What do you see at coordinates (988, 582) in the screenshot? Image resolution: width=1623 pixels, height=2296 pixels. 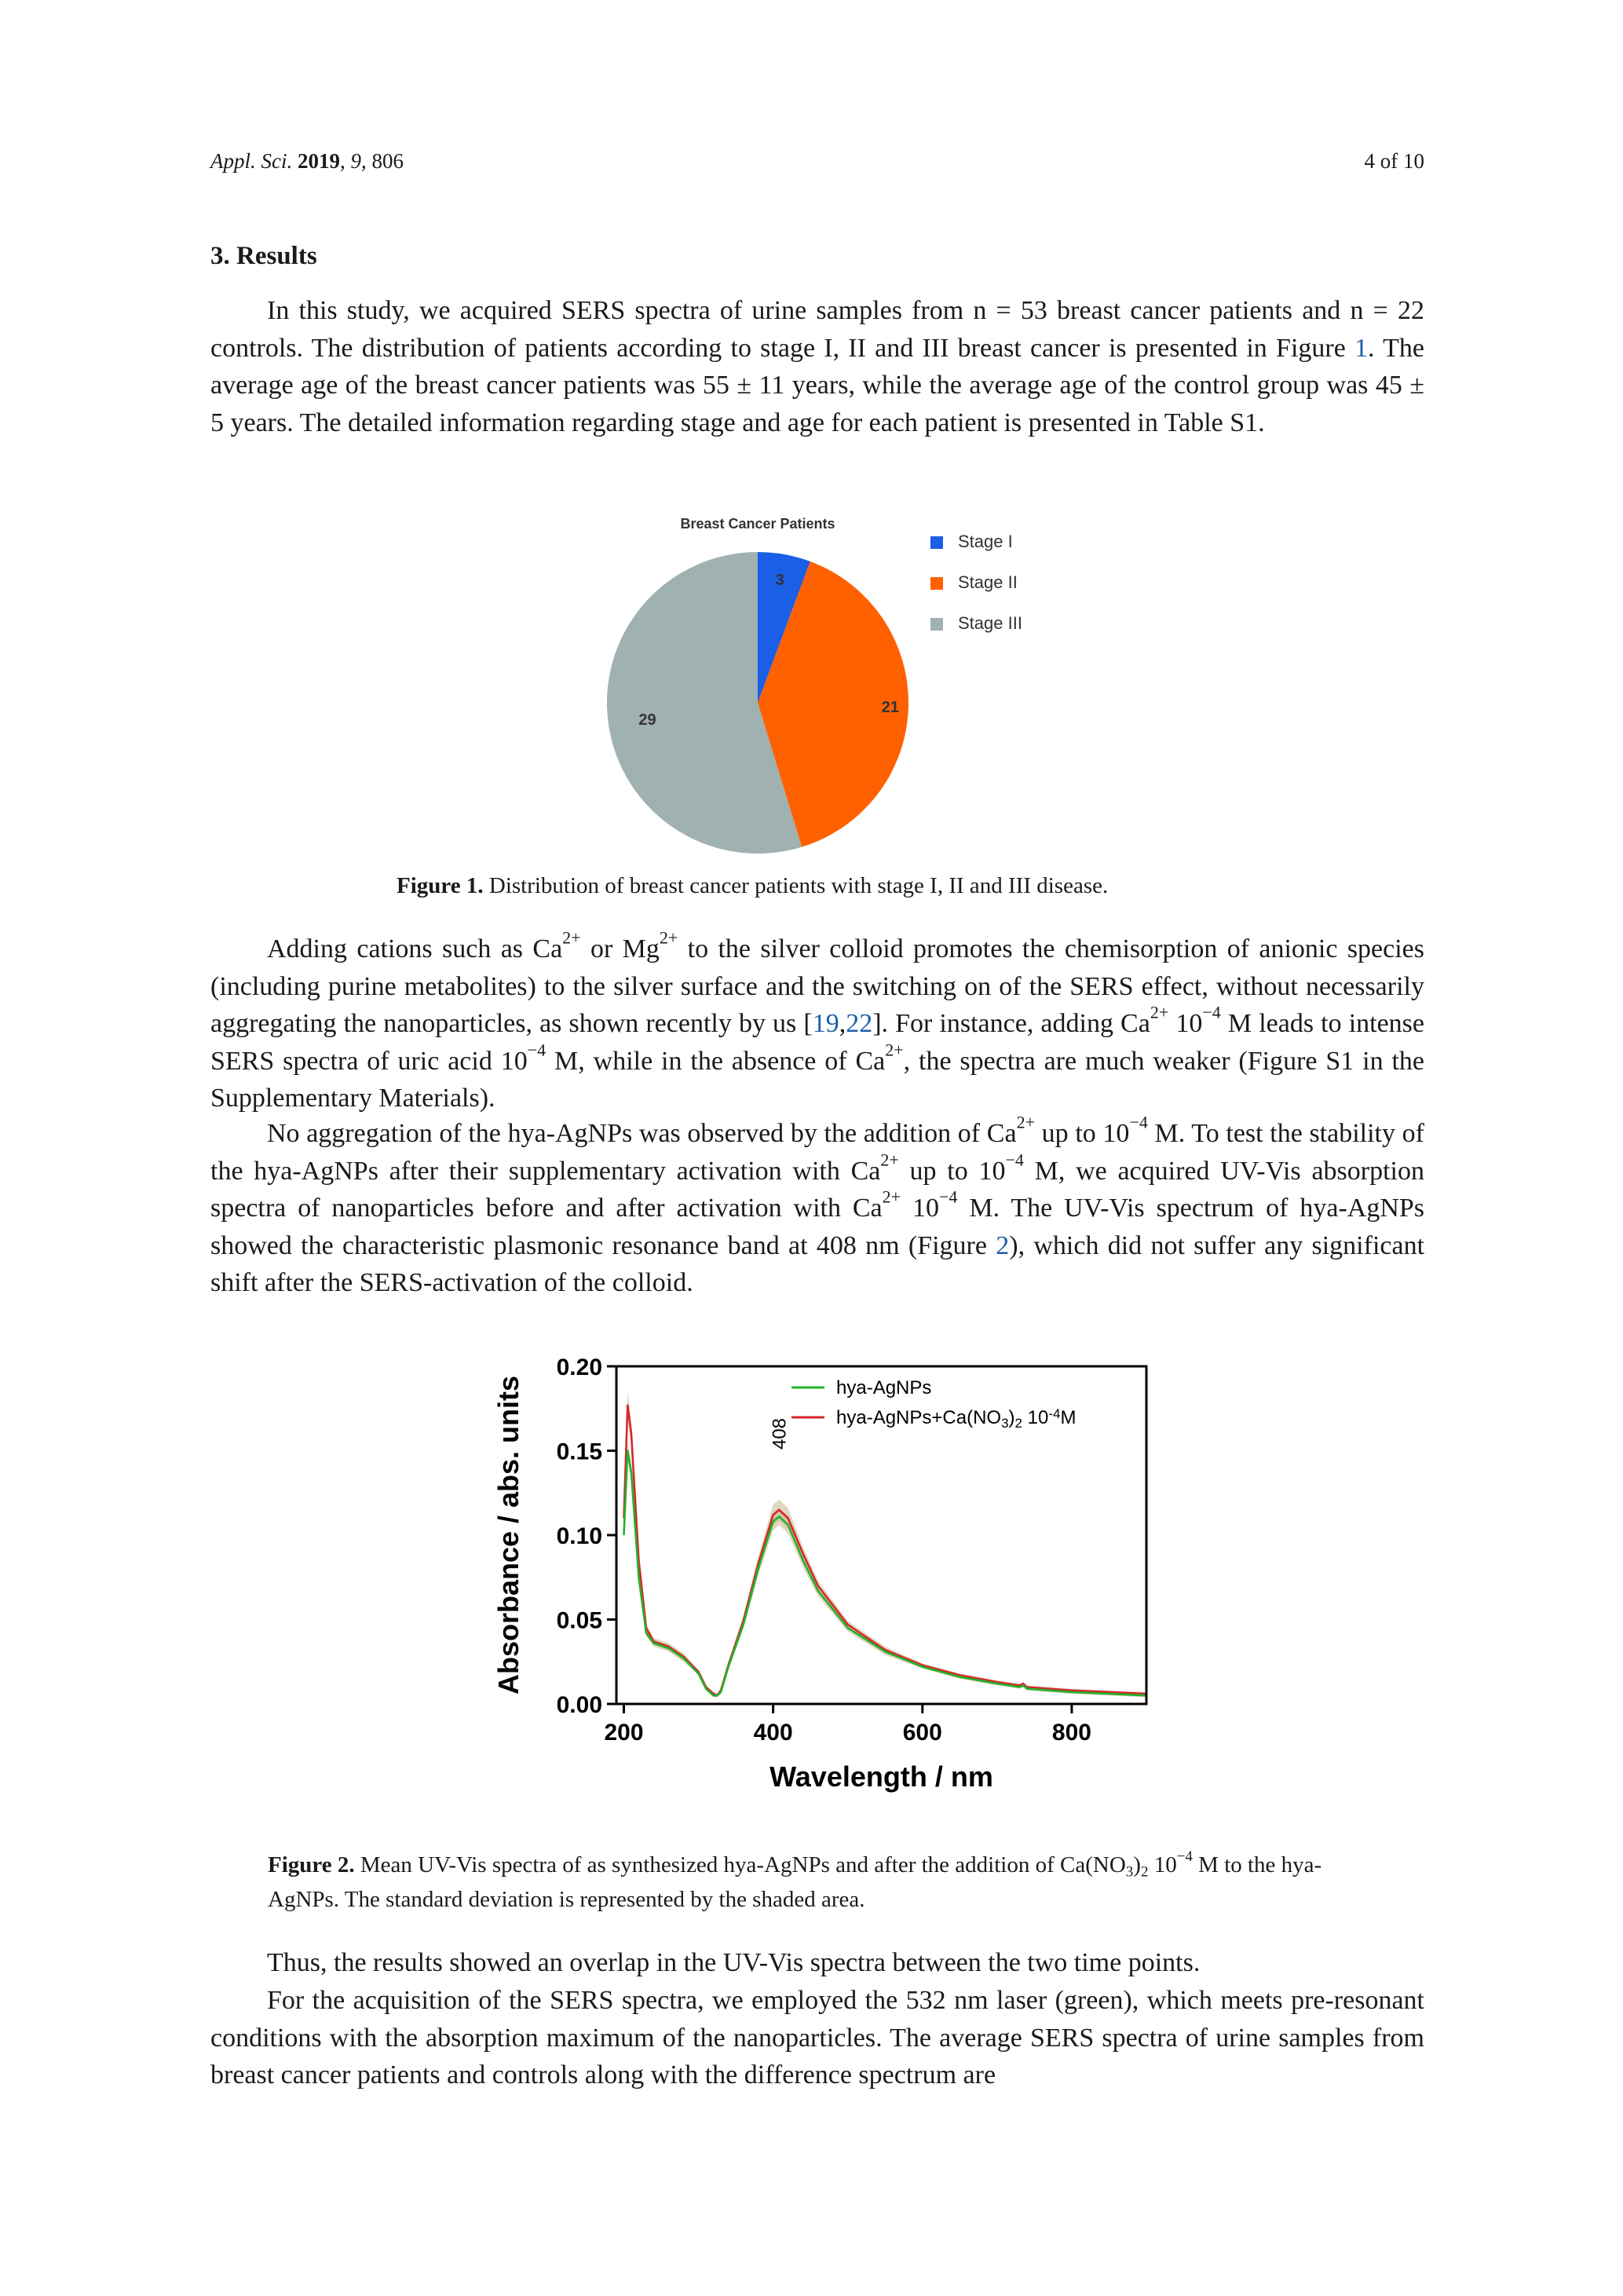 I see `legend-entry: Stage II` at bounding box center [988, 582].